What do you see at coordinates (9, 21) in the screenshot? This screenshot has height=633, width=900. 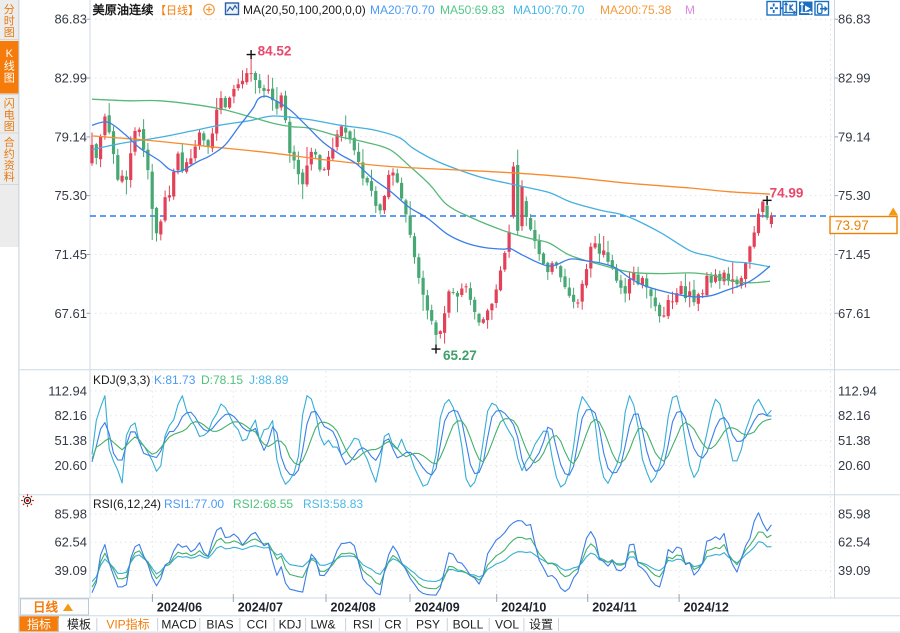 I see `svg-text: 时` at bounding box center [9, 21].